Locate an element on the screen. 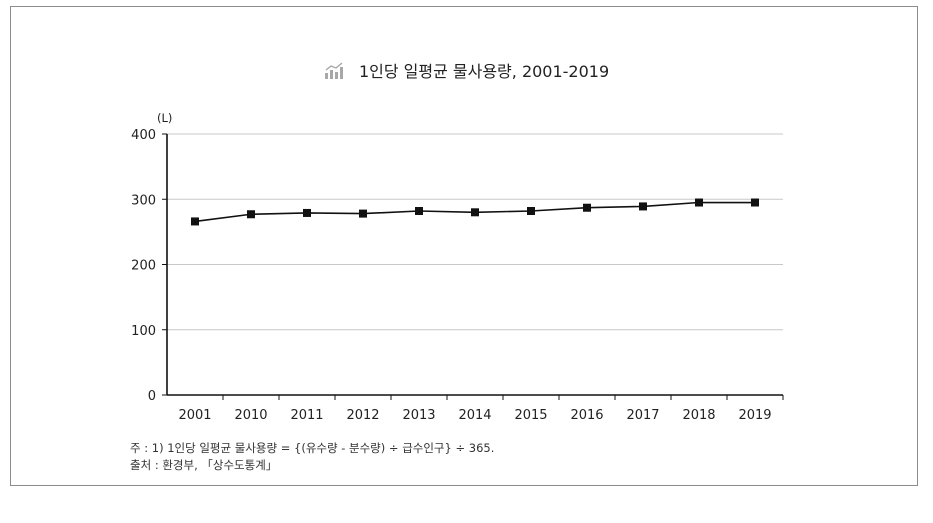 The height and width of the screenshot is (523, 933). x-tick-label: 2017 is located at coordinates (642, 415).